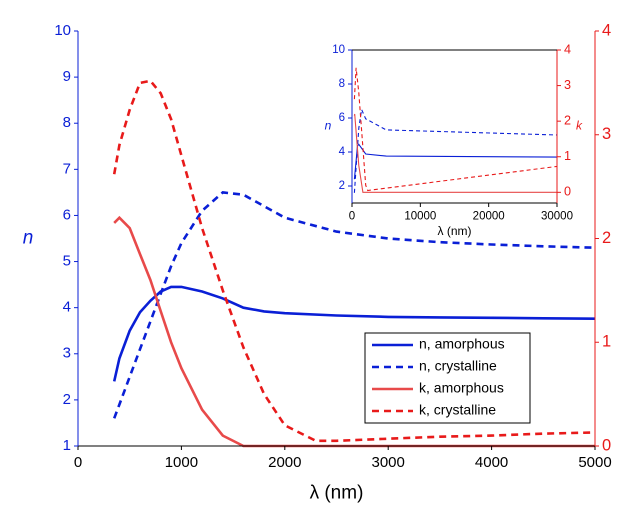  Describe the element at coordinates (388, 462) in the screenshot. I see `x-tick-label: 3000` at that location.